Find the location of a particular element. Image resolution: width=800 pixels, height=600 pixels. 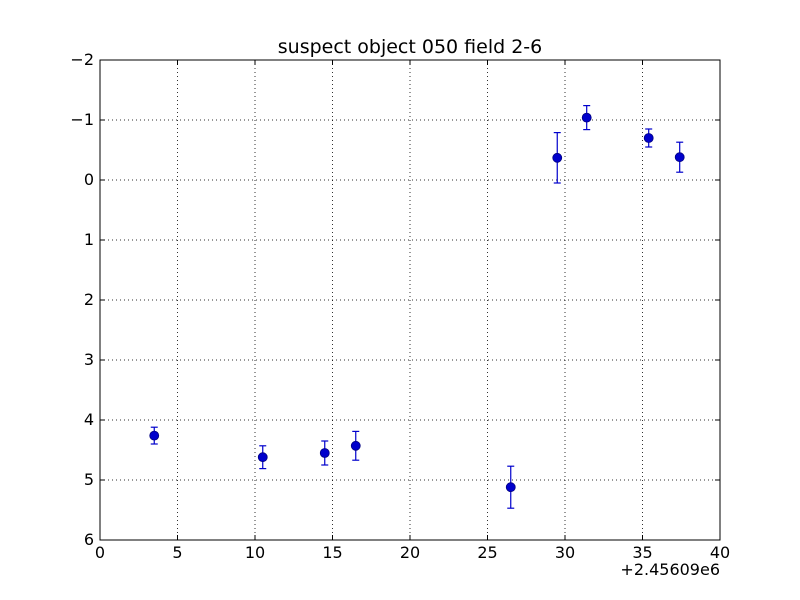

x-tick-label: 15 is located at coordinates (332, 552).